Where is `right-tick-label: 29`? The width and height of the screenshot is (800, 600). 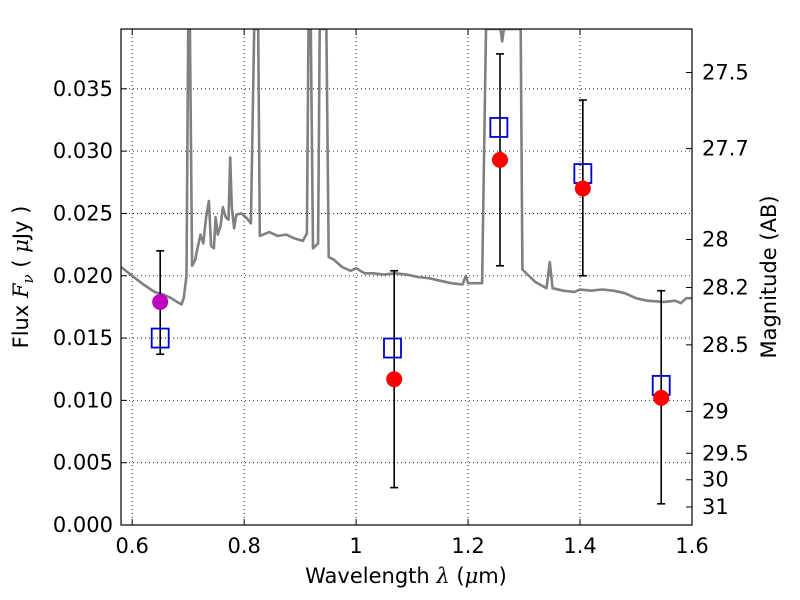 right-tick-label: 29 is located at coordinates (715, 411).